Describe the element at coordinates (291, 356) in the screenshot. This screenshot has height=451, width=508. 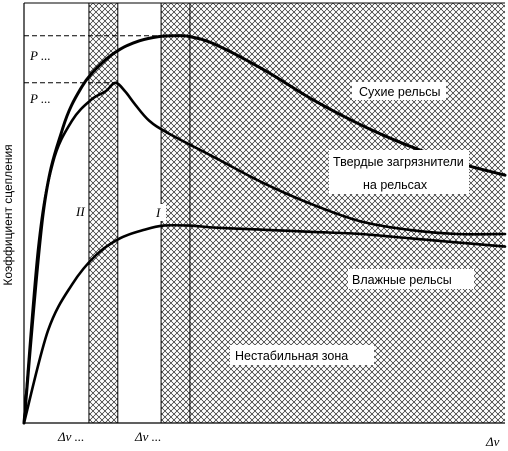
I see `unstable-zone-label: Нестабильная зона` at that location.